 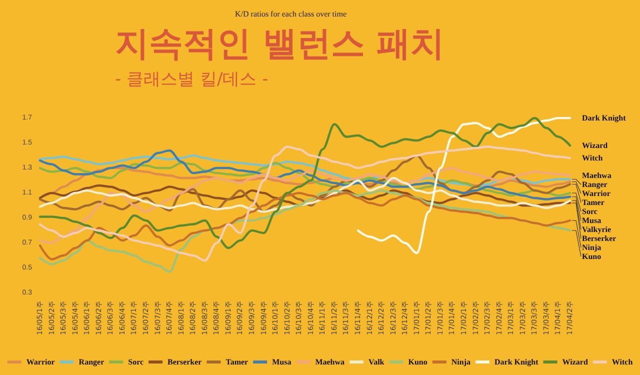 I want to click on legend-label: Valk, so click(x=376, y=362).